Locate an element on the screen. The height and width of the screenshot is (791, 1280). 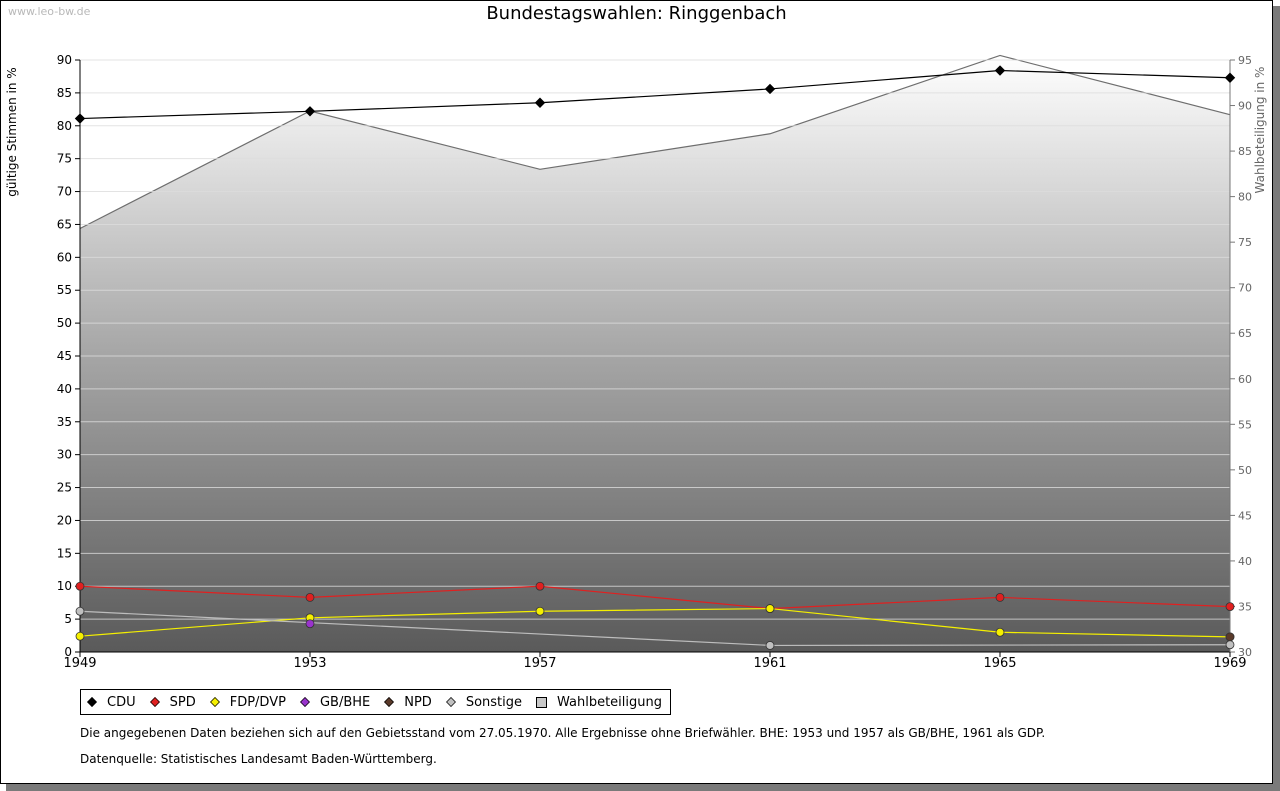
y-tick-label-70: 70 is located at coordinates (64, 192).